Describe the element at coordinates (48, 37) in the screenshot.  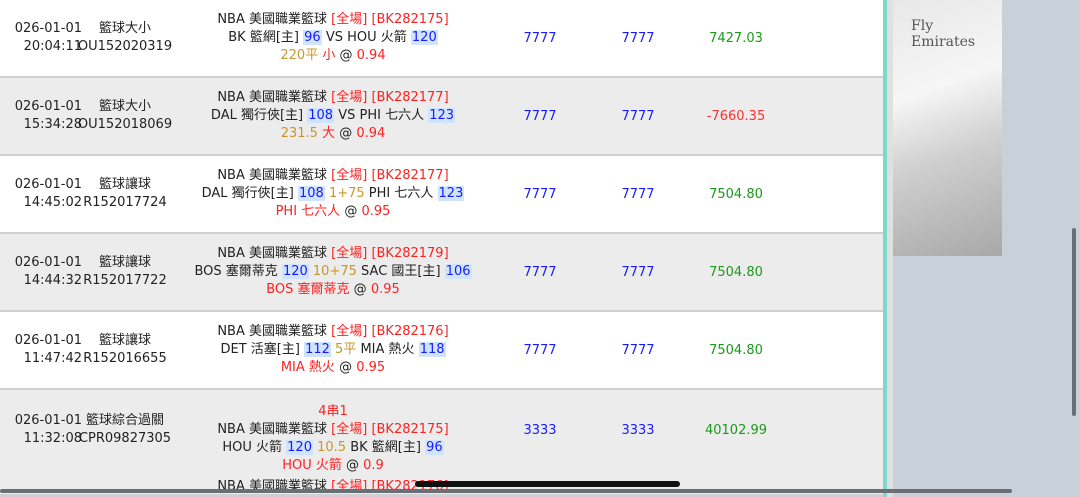
I see `bet-datetime: 026-01-01 20:04:11` at that location.